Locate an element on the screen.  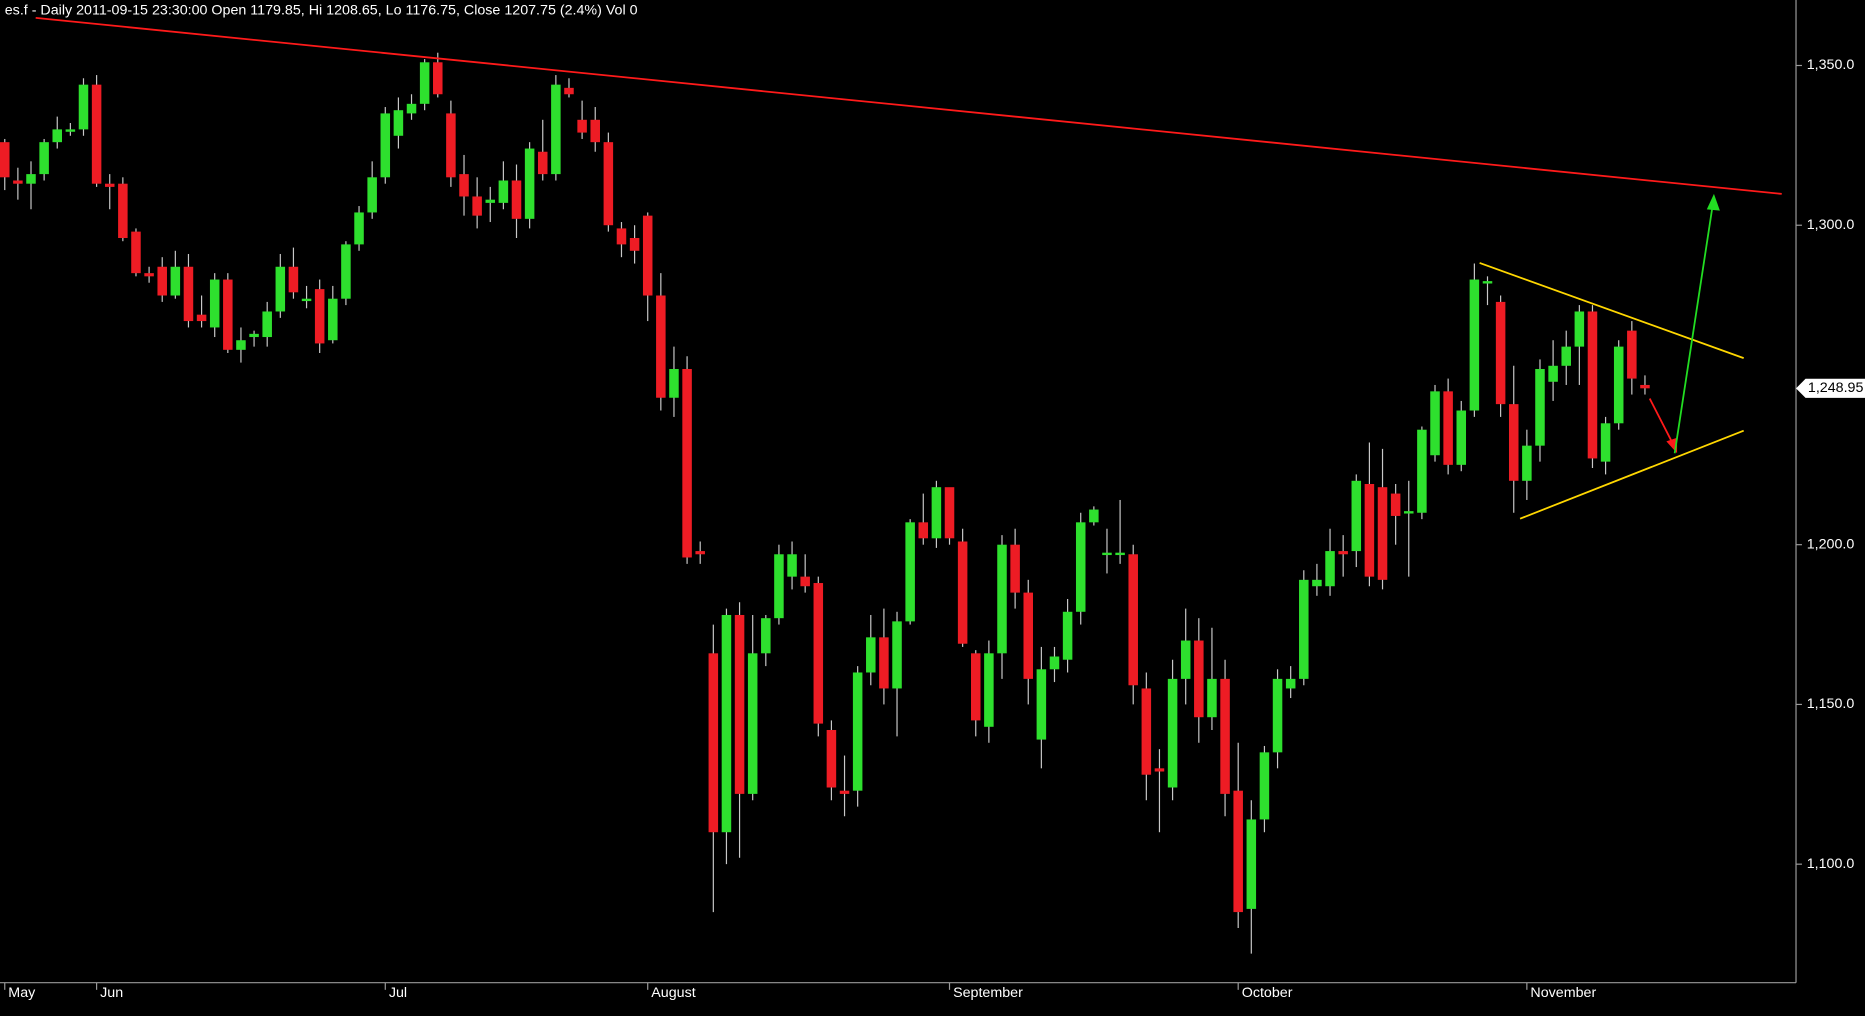
x-tick-label: Jun is located at coordinates (111, 993).